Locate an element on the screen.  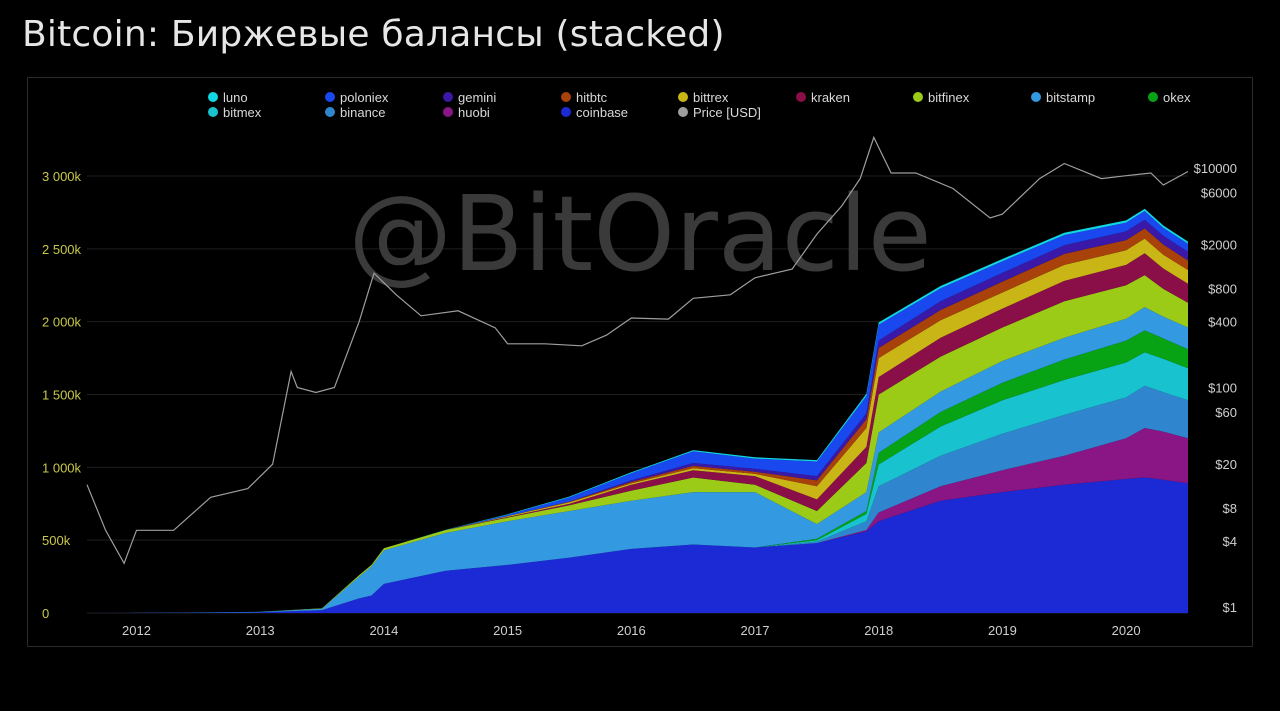
legend-item-poloniex: poloniex is located at coordinates (357, 97).